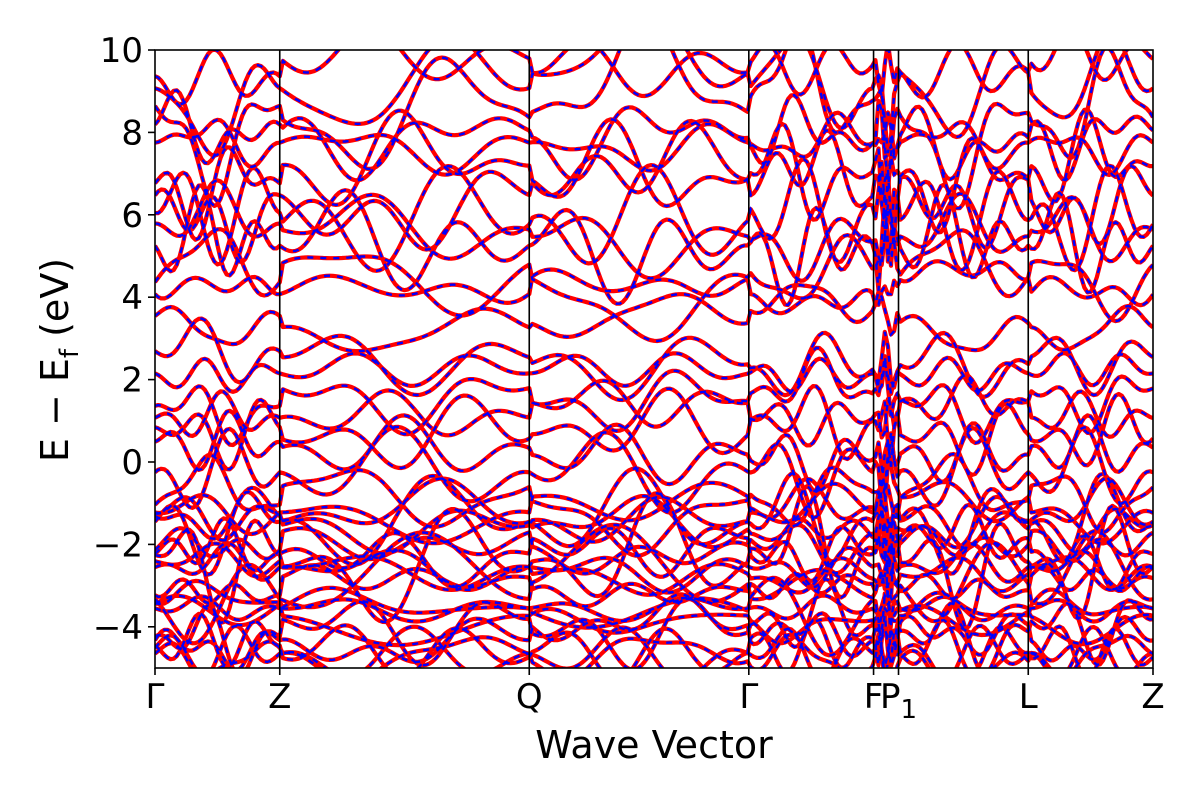  I want to click on y-axis: −4 −2 0 2 4 6 8 10, so click(124, 339).